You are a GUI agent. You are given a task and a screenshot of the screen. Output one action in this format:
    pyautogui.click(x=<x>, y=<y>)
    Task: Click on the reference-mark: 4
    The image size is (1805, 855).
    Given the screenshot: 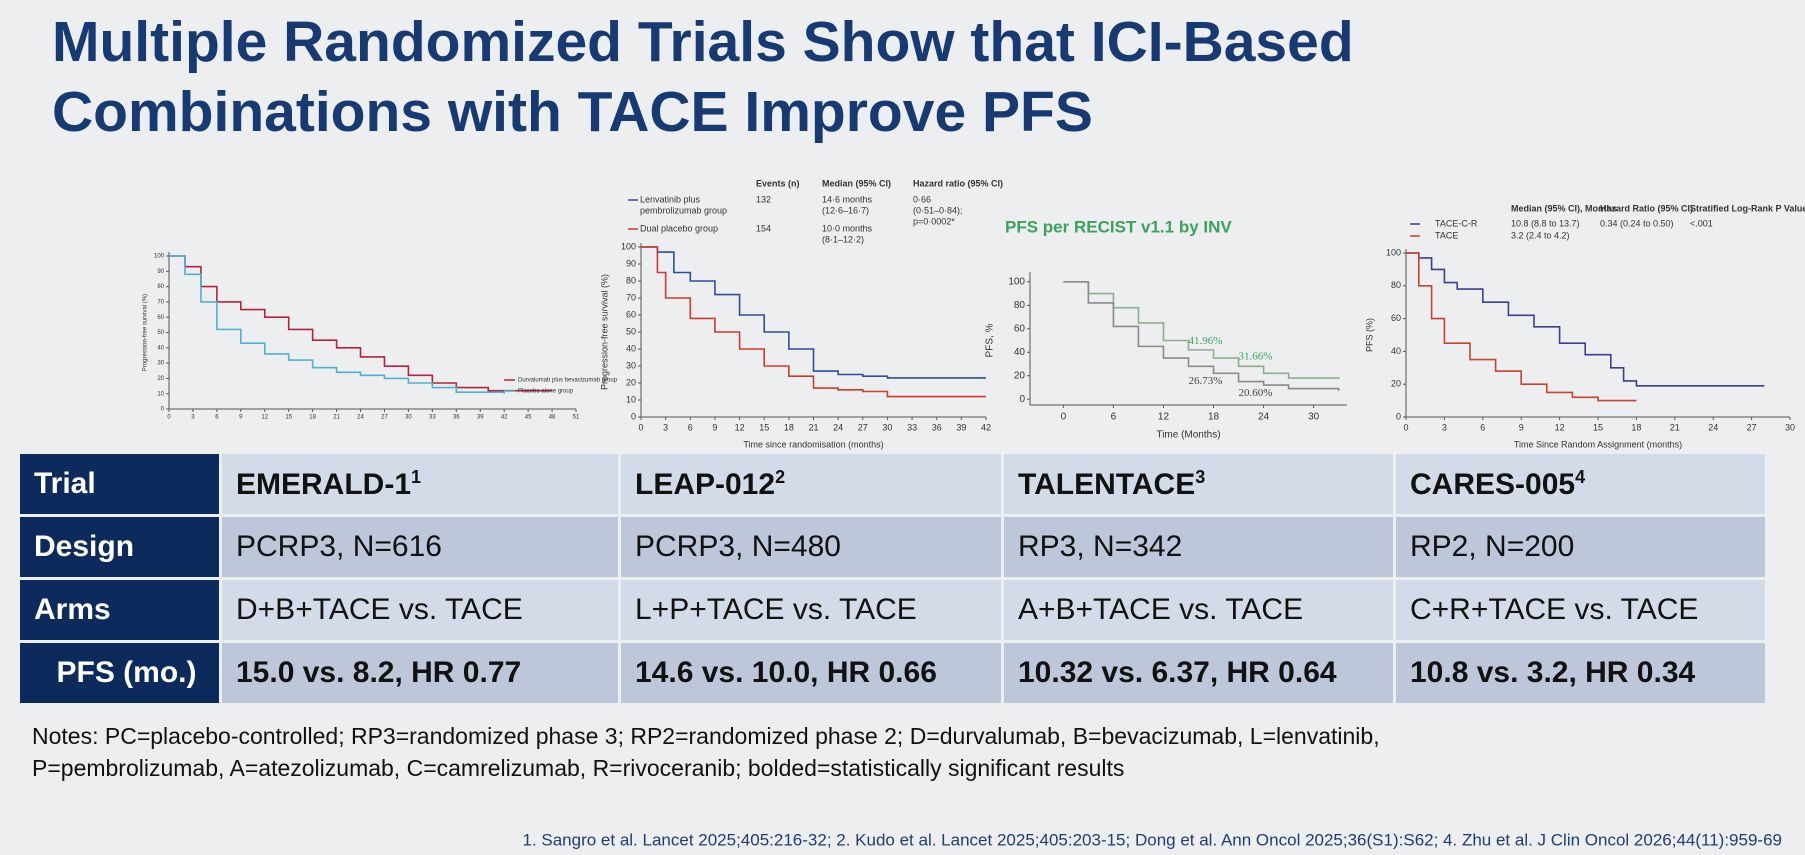 What is the action you would take?
    pyautogui.click(x=1580, y=476)
    